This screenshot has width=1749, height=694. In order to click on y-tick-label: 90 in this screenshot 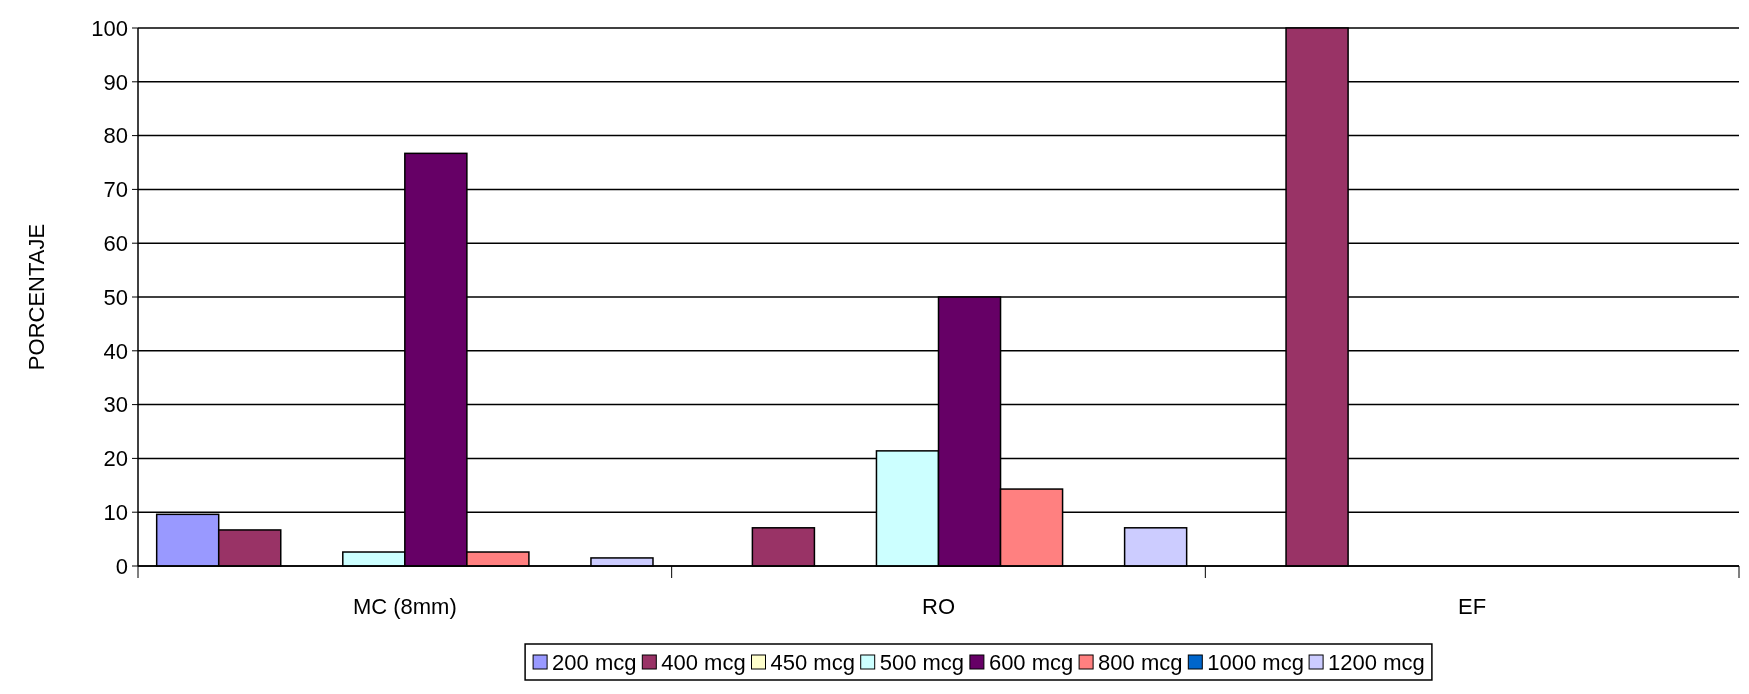, I will do `click(115, 82)`.